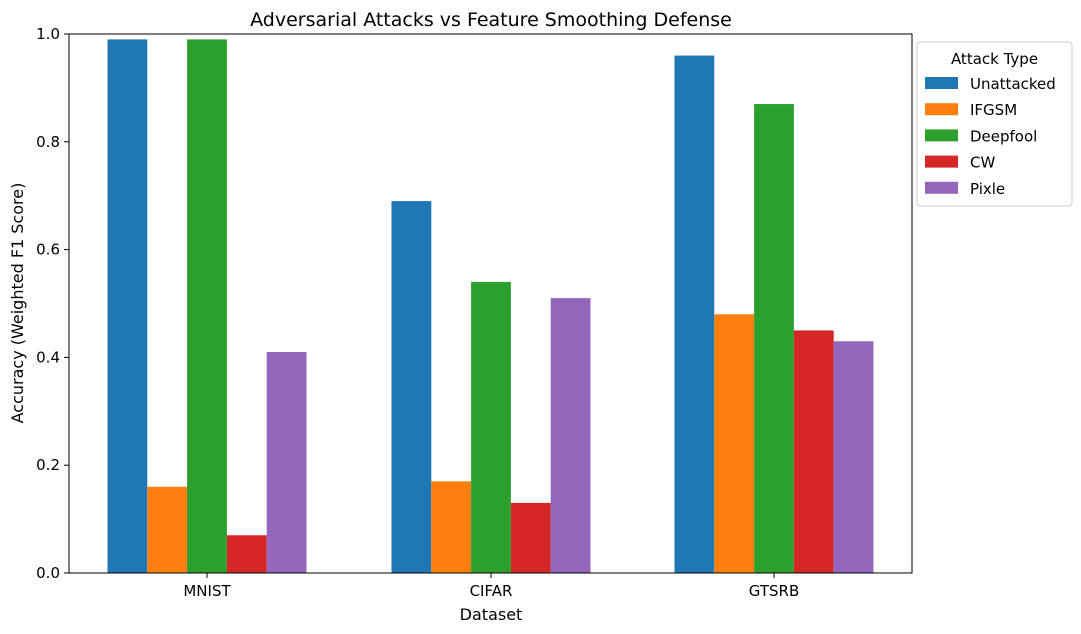  I want to click on legend-swatch-unattacked, so click(941, 83).